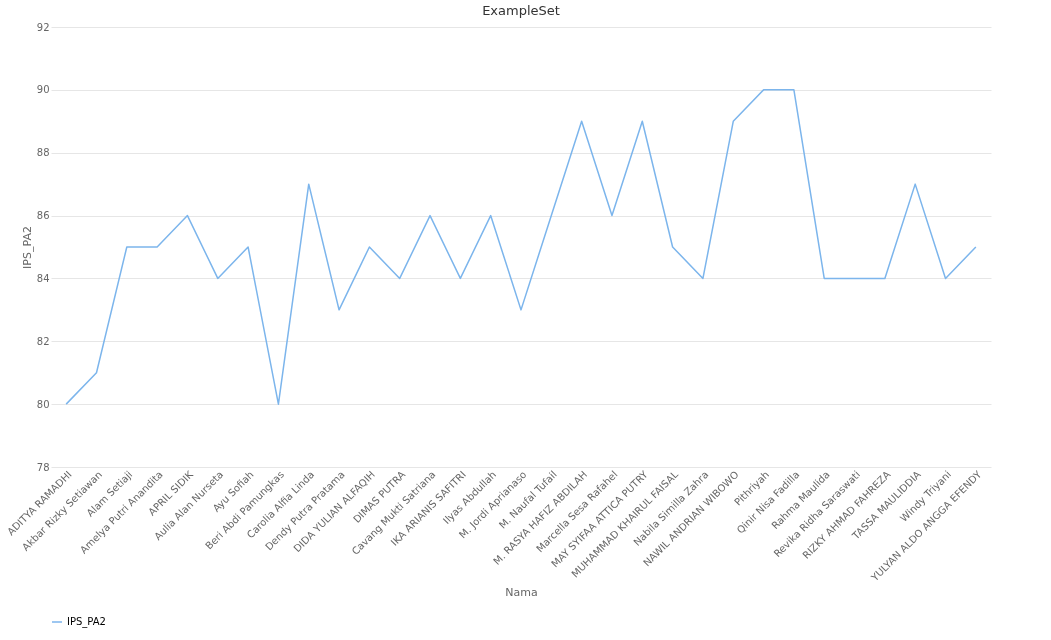 This screenshot has width=1051, height=640. Describe the element at coordinates (43, 90) in the screenshot. I see `y-tick-label: 90` at that location.